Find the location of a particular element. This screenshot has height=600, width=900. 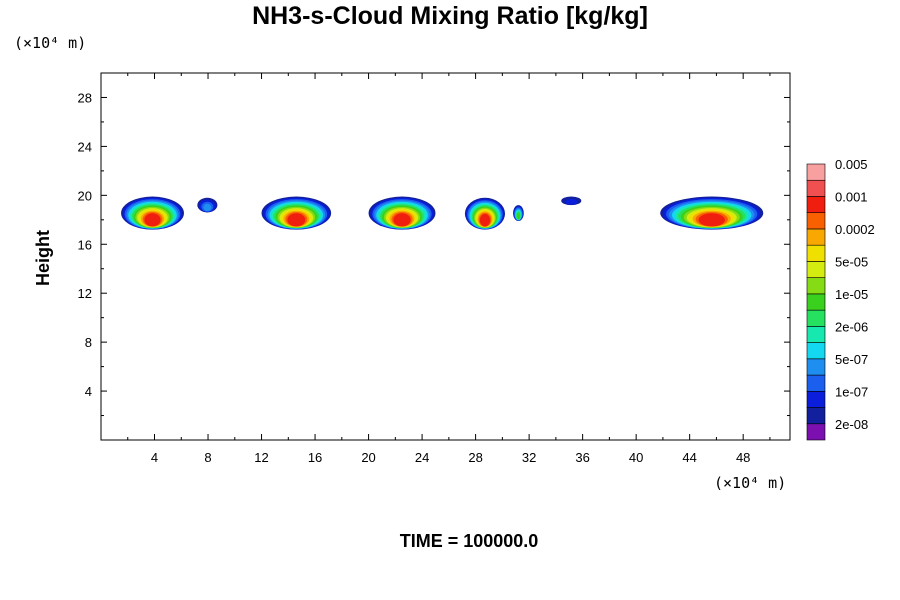

x-tick-label: 20 is located at coordinates (368, 457).